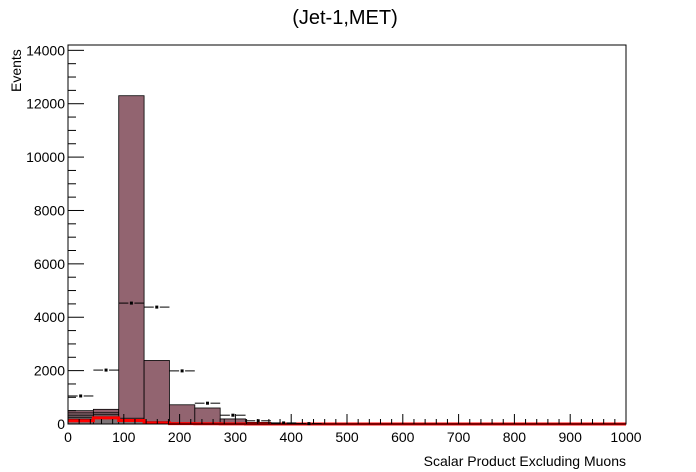 The width and height of the screenshot is (696, 472). I want to click on y-tick-label: 6000, so click(49, 264).